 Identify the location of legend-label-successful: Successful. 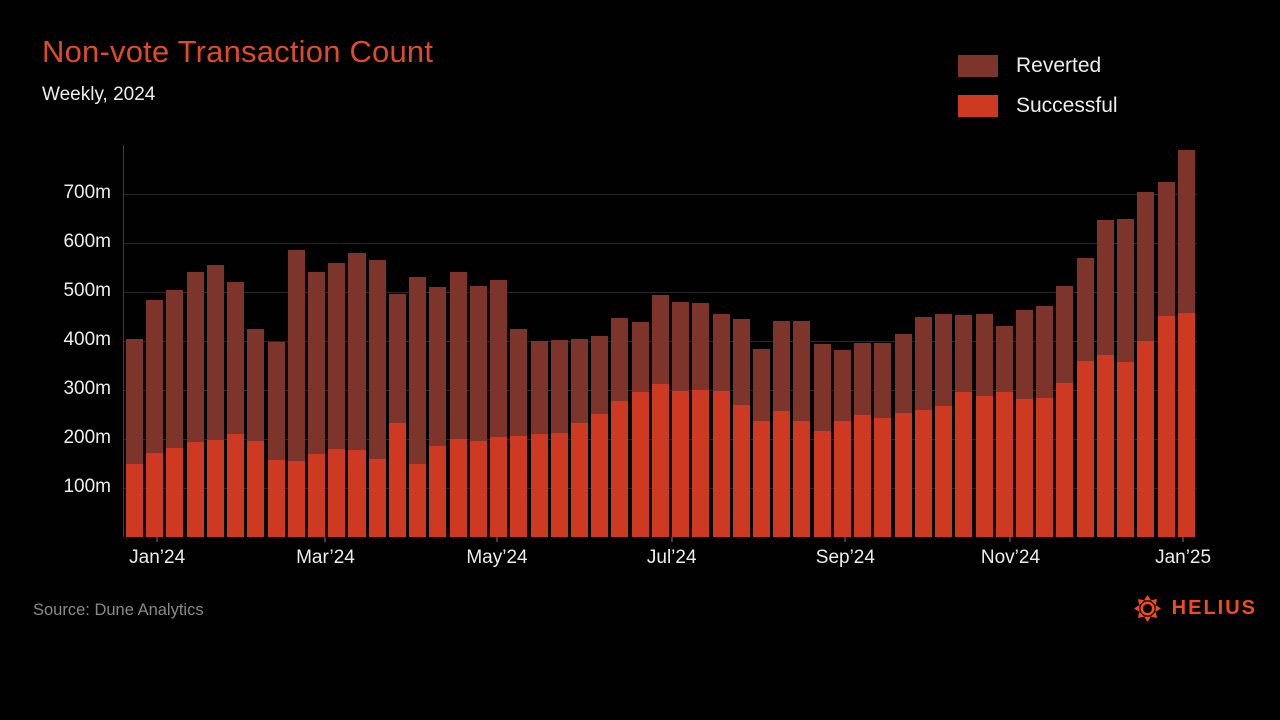
(1067, 105).